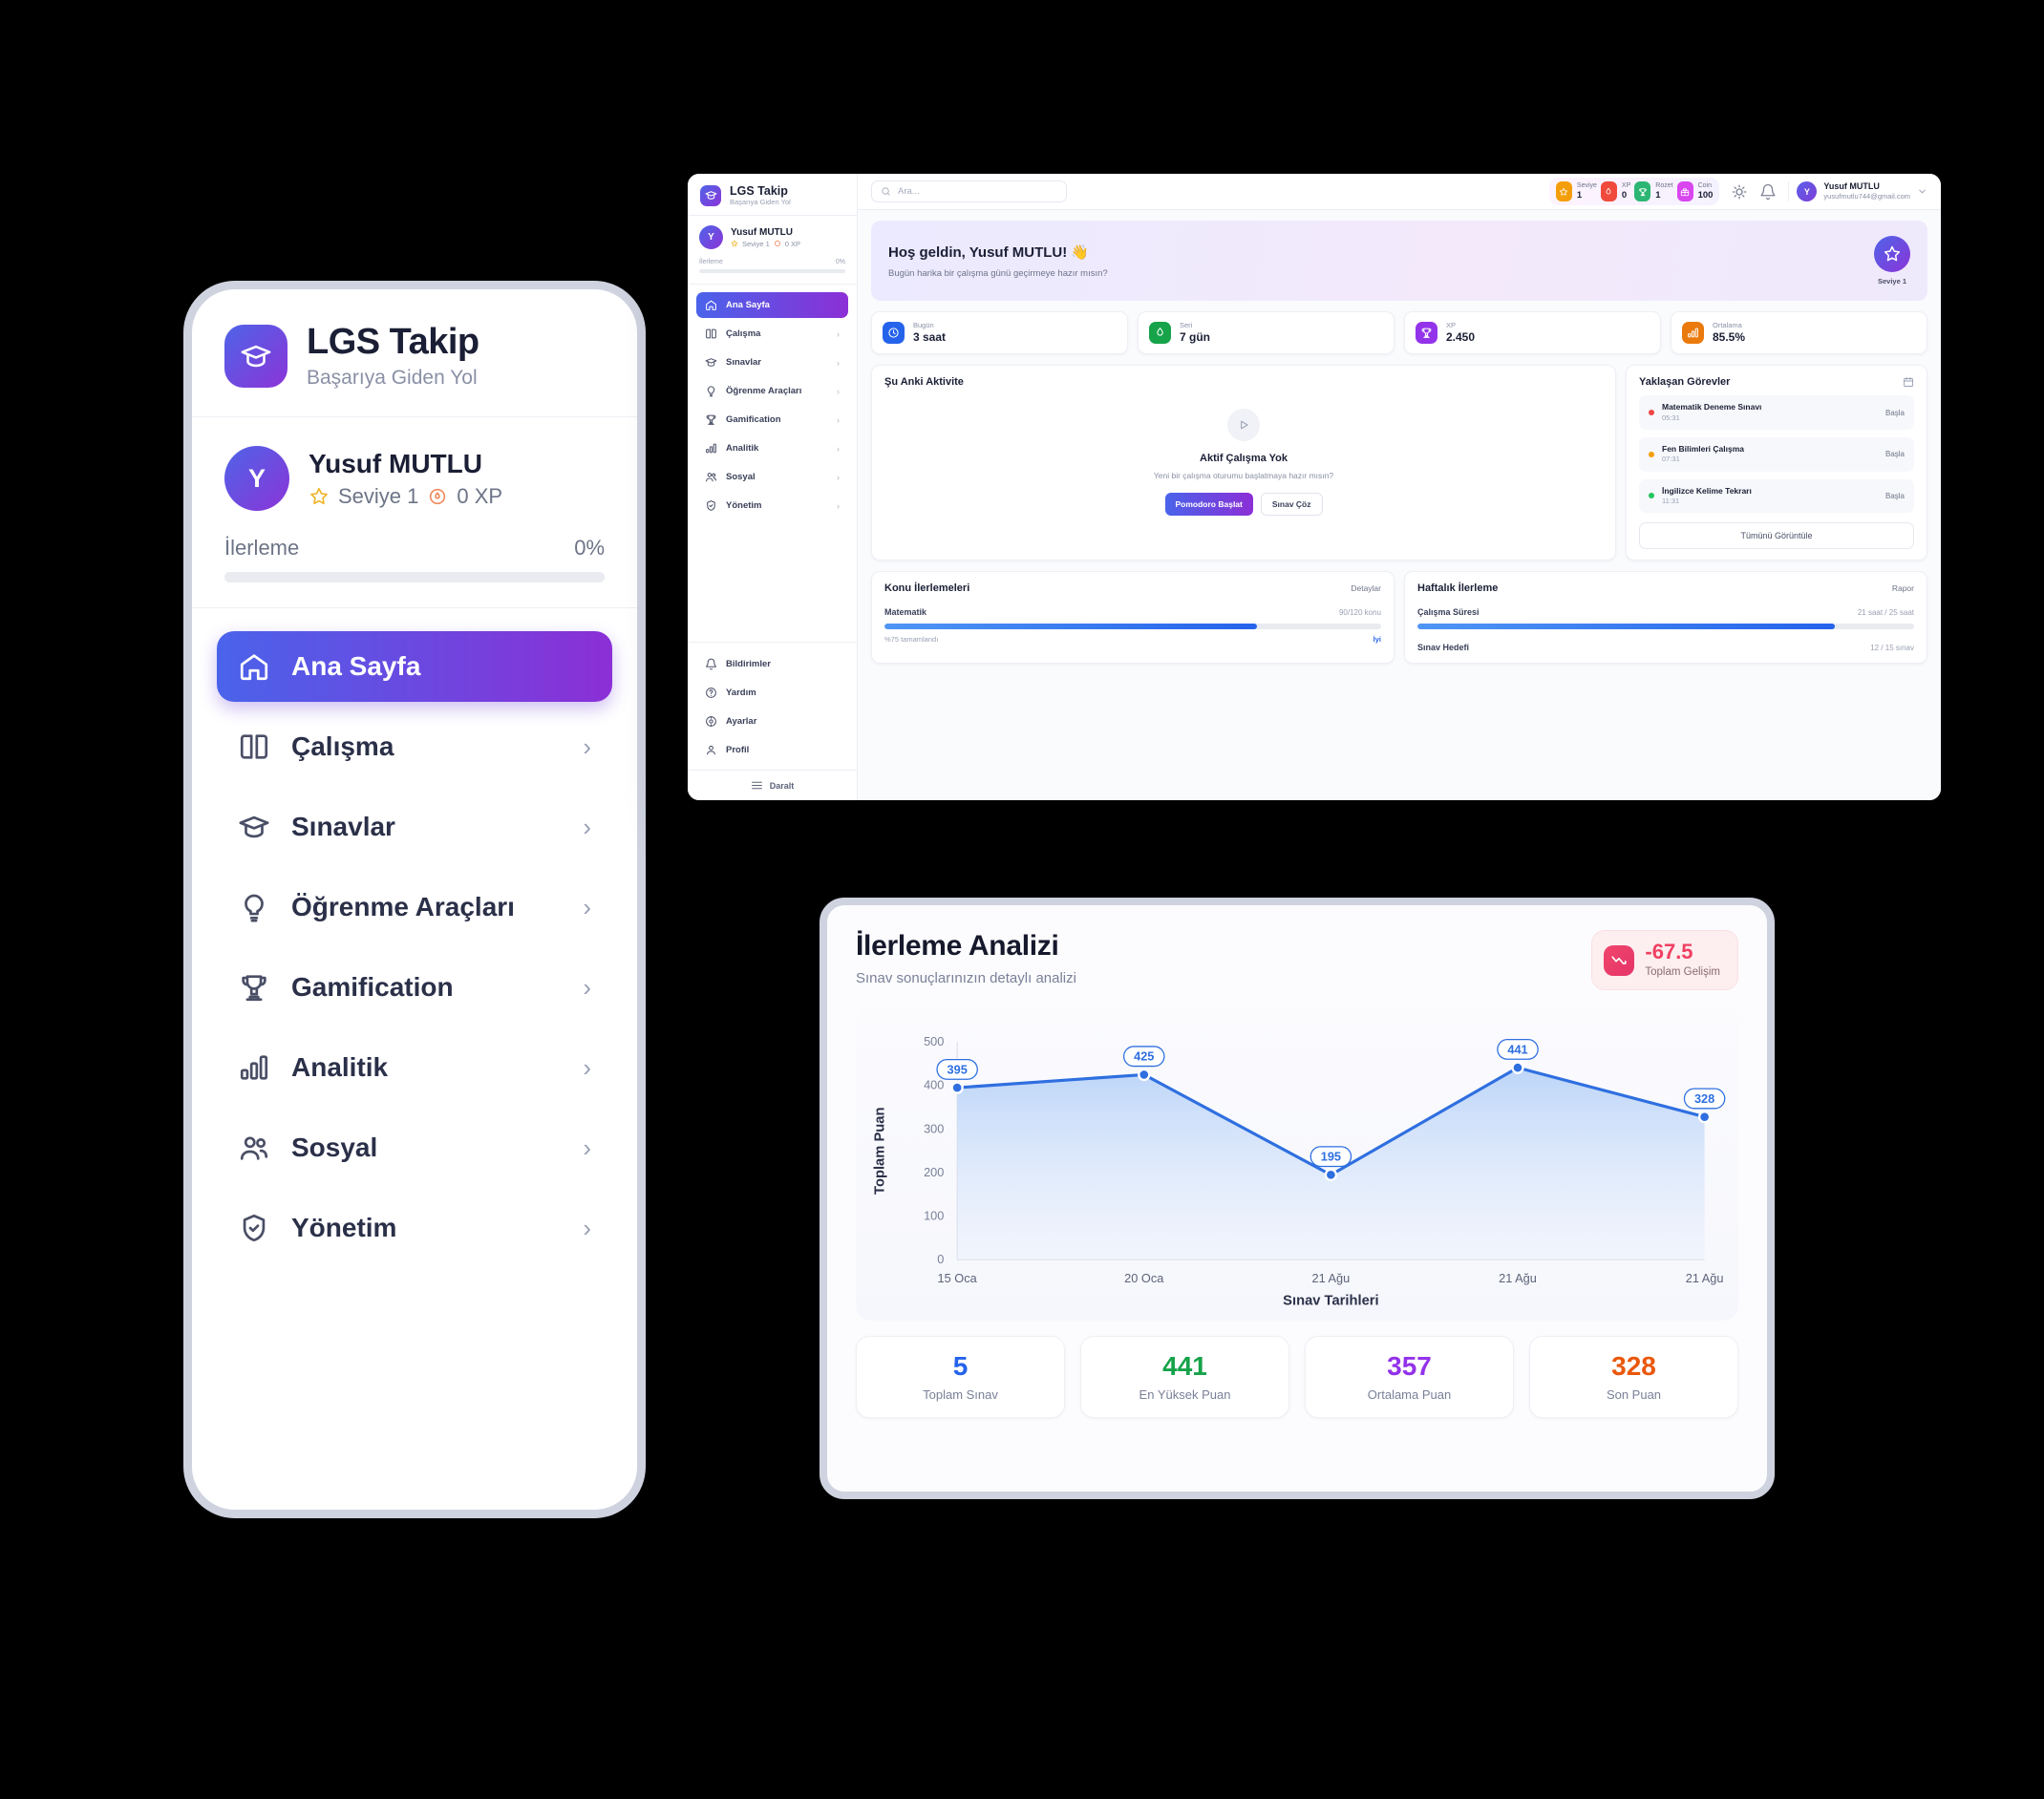 The height and width of the screenshot is (1799, 2044). Describe the element at coordinates (1291, 505) in the screenshot. I see `solve-exam-button: Sınav Çöz` at that location.